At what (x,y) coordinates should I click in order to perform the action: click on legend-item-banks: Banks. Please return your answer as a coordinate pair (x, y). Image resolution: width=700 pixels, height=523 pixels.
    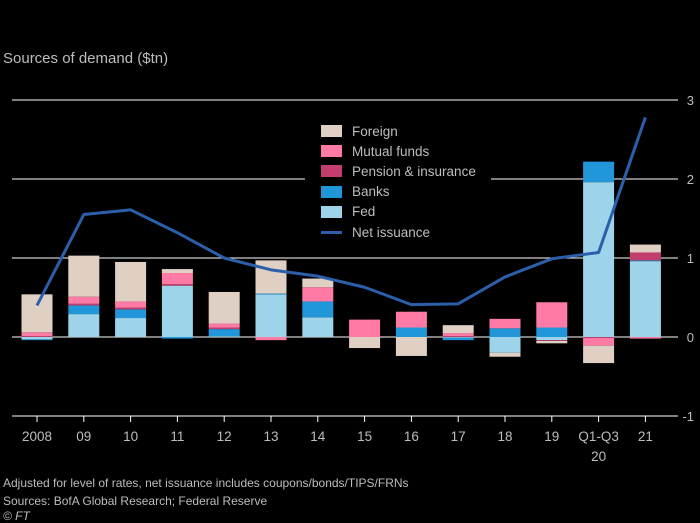
    Looking at the image, I should click on (398, 192).